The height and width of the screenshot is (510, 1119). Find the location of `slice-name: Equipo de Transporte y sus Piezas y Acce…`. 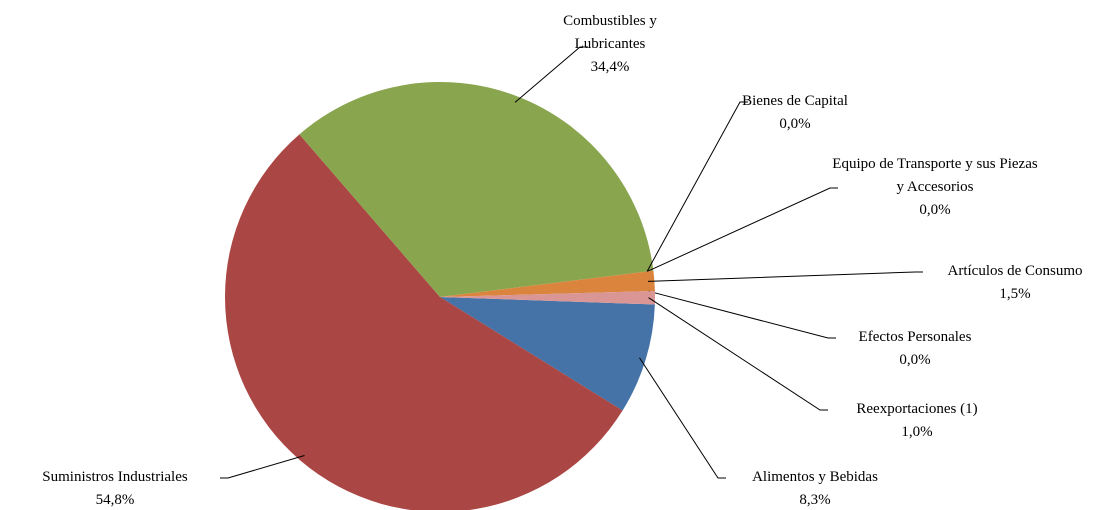

slice-name: Equipo de Transporte y sus Piezas y Acce… is located at coordinates (935, 175).